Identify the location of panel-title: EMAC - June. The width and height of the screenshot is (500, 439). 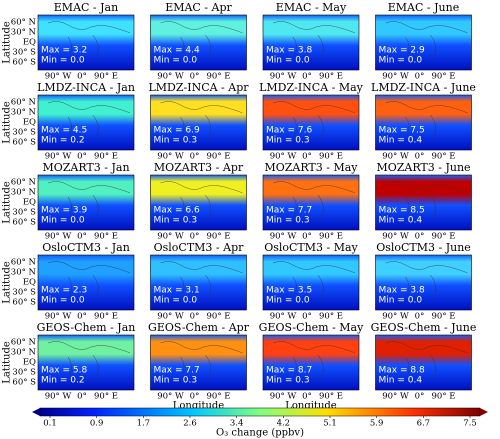
(423, 7).